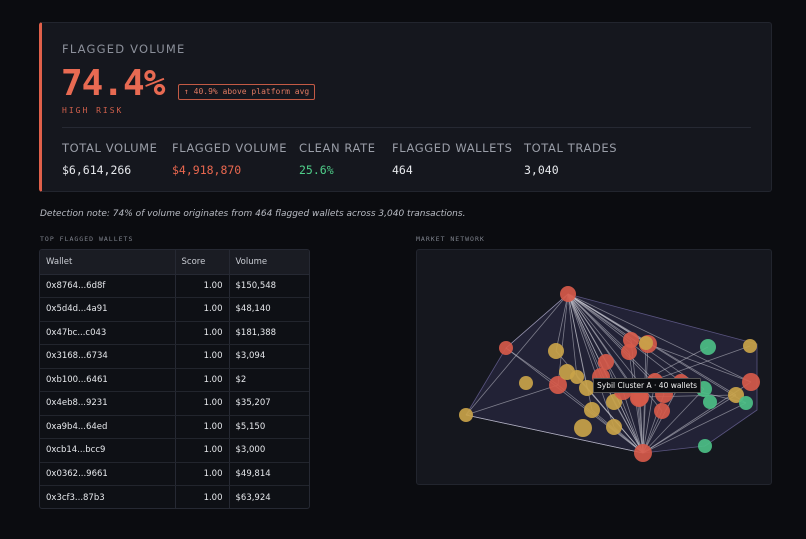 Image resolution: width=806 pixels, height=539 pixels. I want to click on cell-wallet: 0xcb14...bcc9, so click(108, 450).